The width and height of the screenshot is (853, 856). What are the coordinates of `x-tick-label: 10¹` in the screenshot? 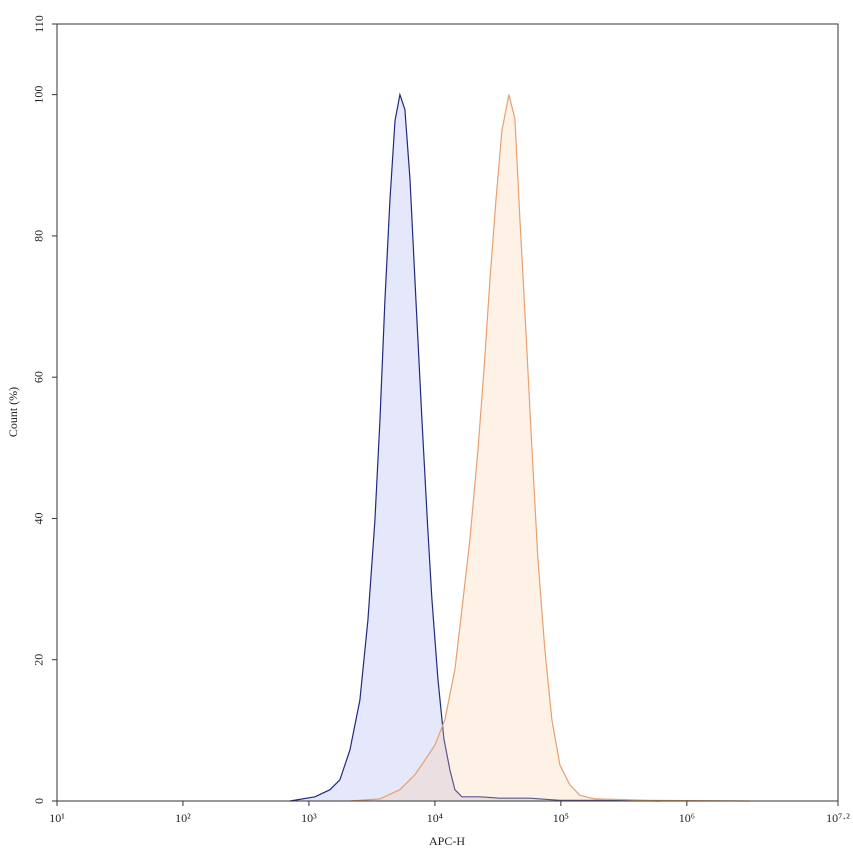 It's located at (57, 818).